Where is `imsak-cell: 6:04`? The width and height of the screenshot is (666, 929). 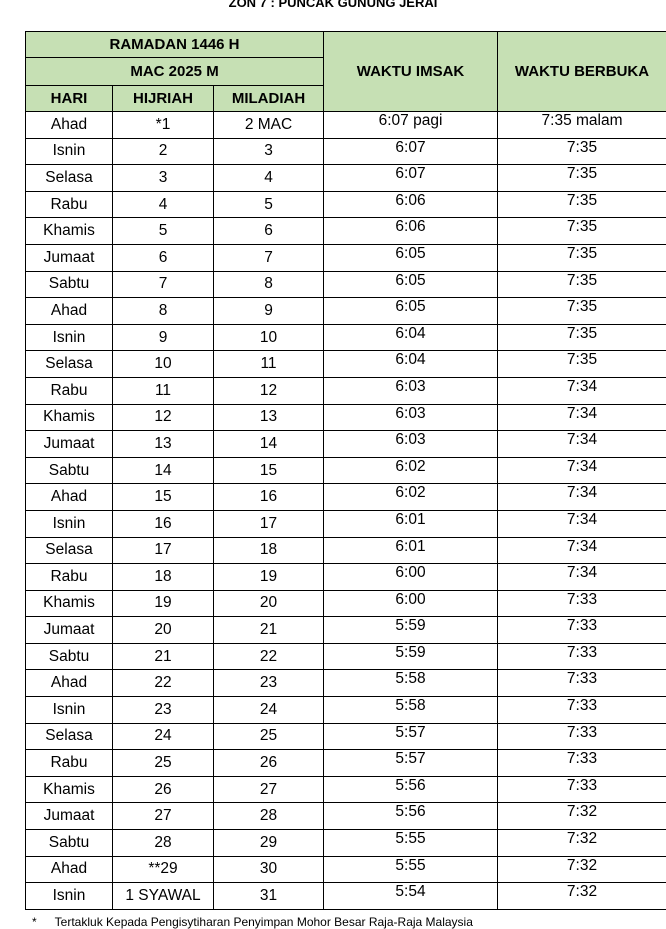 imsak-cell: 6:04 is located at coordinates (411, 337).